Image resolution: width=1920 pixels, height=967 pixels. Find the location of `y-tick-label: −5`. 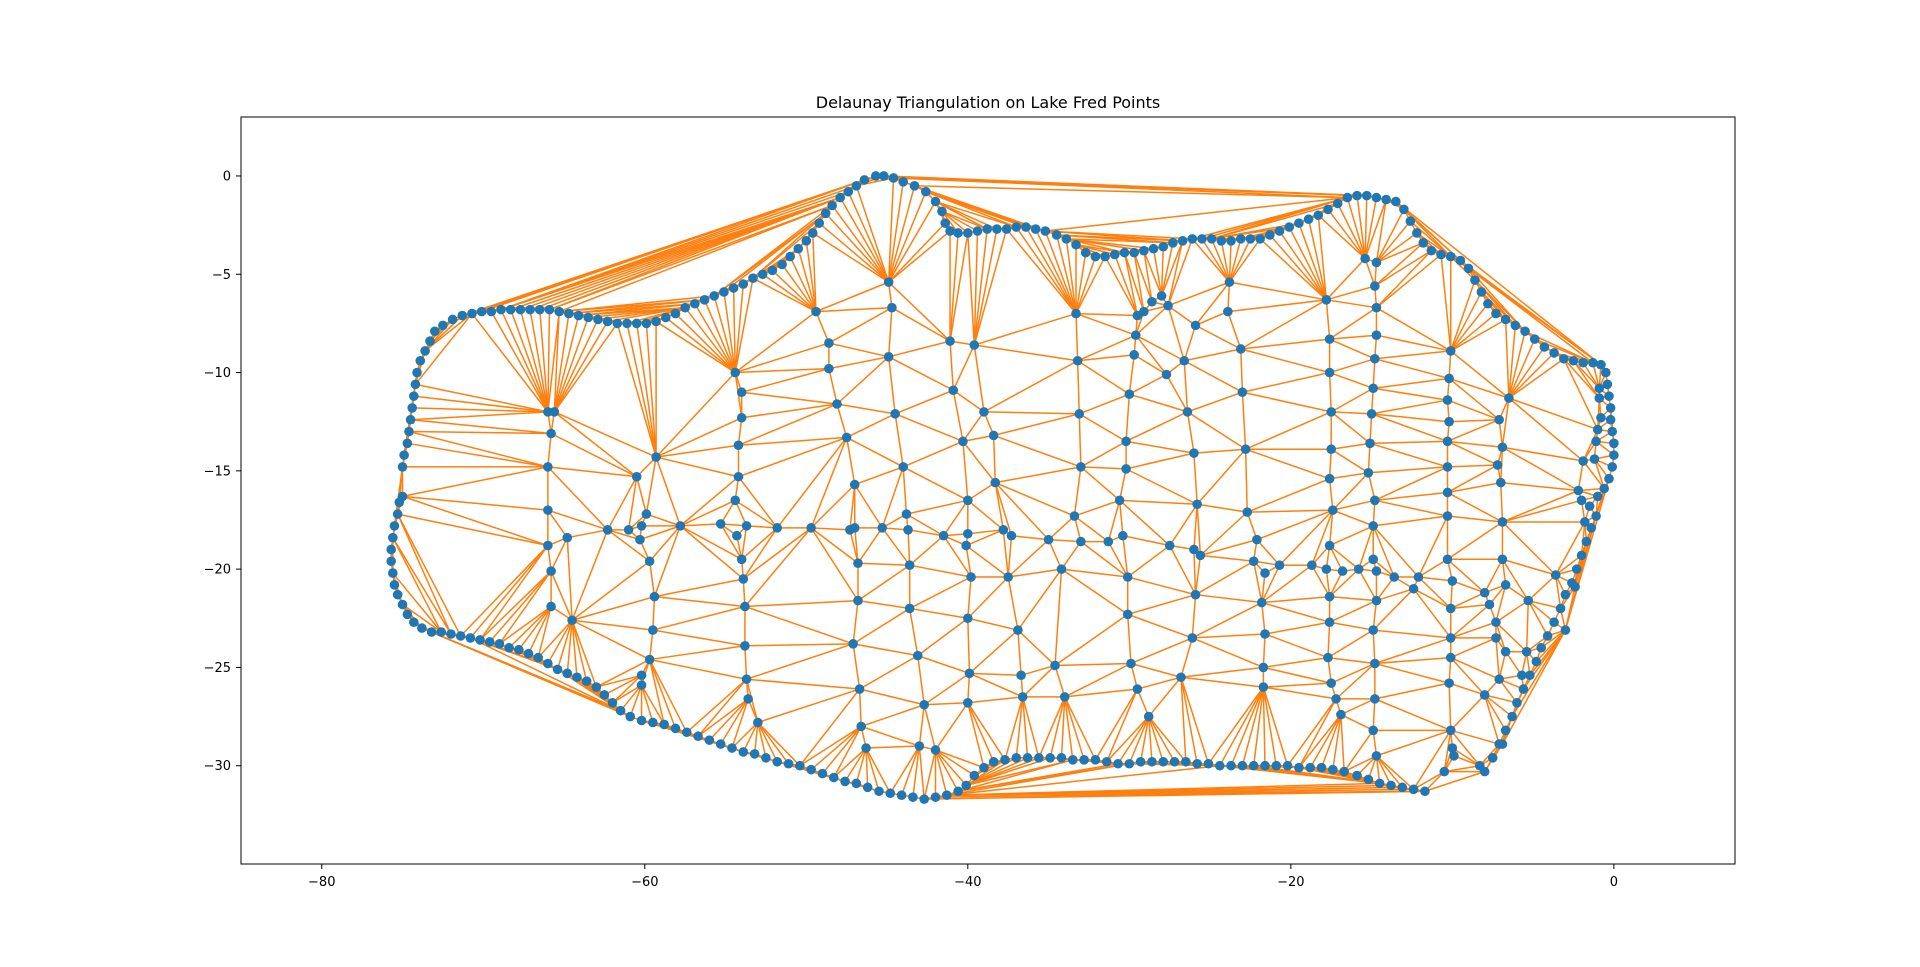

y-tick-label: −5 is located at coordinates (221, 275).